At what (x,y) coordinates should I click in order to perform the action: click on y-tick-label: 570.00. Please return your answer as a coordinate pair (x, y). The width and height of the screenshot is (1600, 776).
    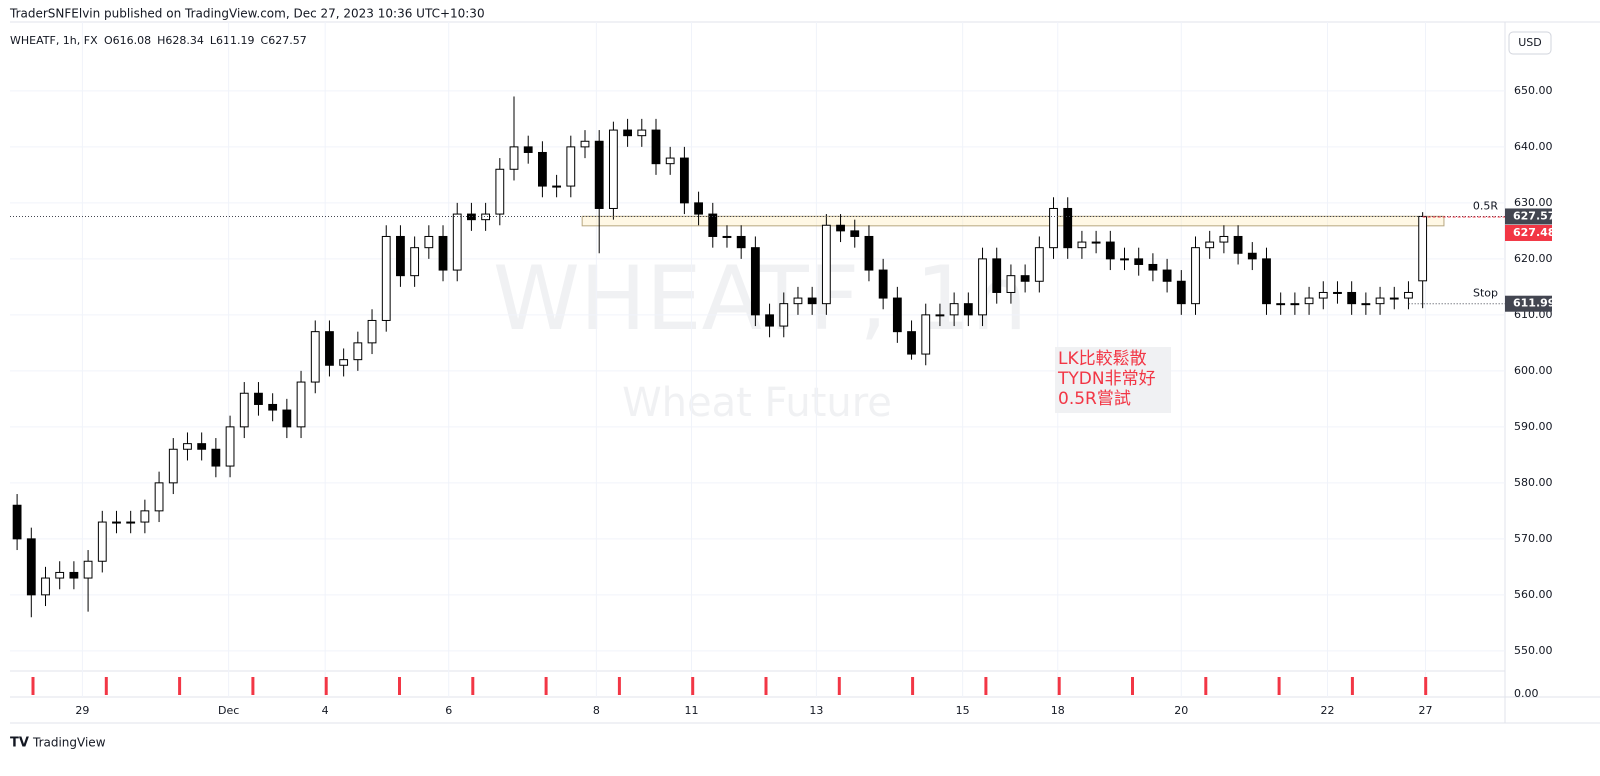
    Looking at the image, I should click on (1533, 538).